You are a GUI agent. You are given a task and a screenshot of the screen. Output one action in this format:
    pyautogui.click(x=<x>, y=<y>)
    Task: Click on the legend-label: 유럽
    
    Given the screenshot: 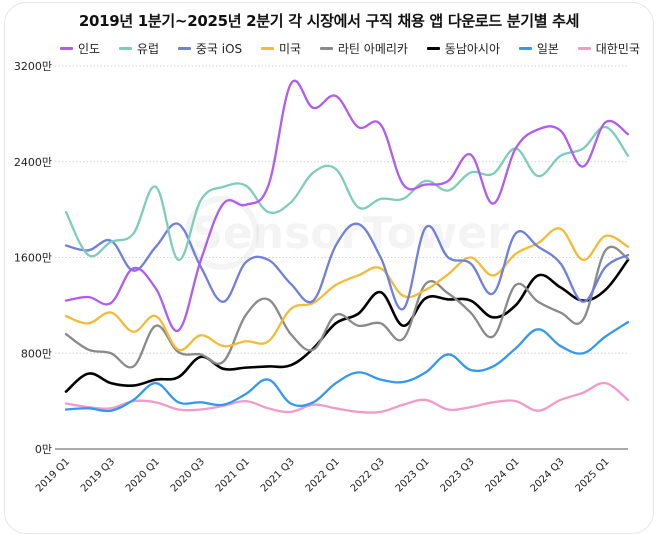 What is the action you would take?
    pyautogui.click(x=148, y=49)
    